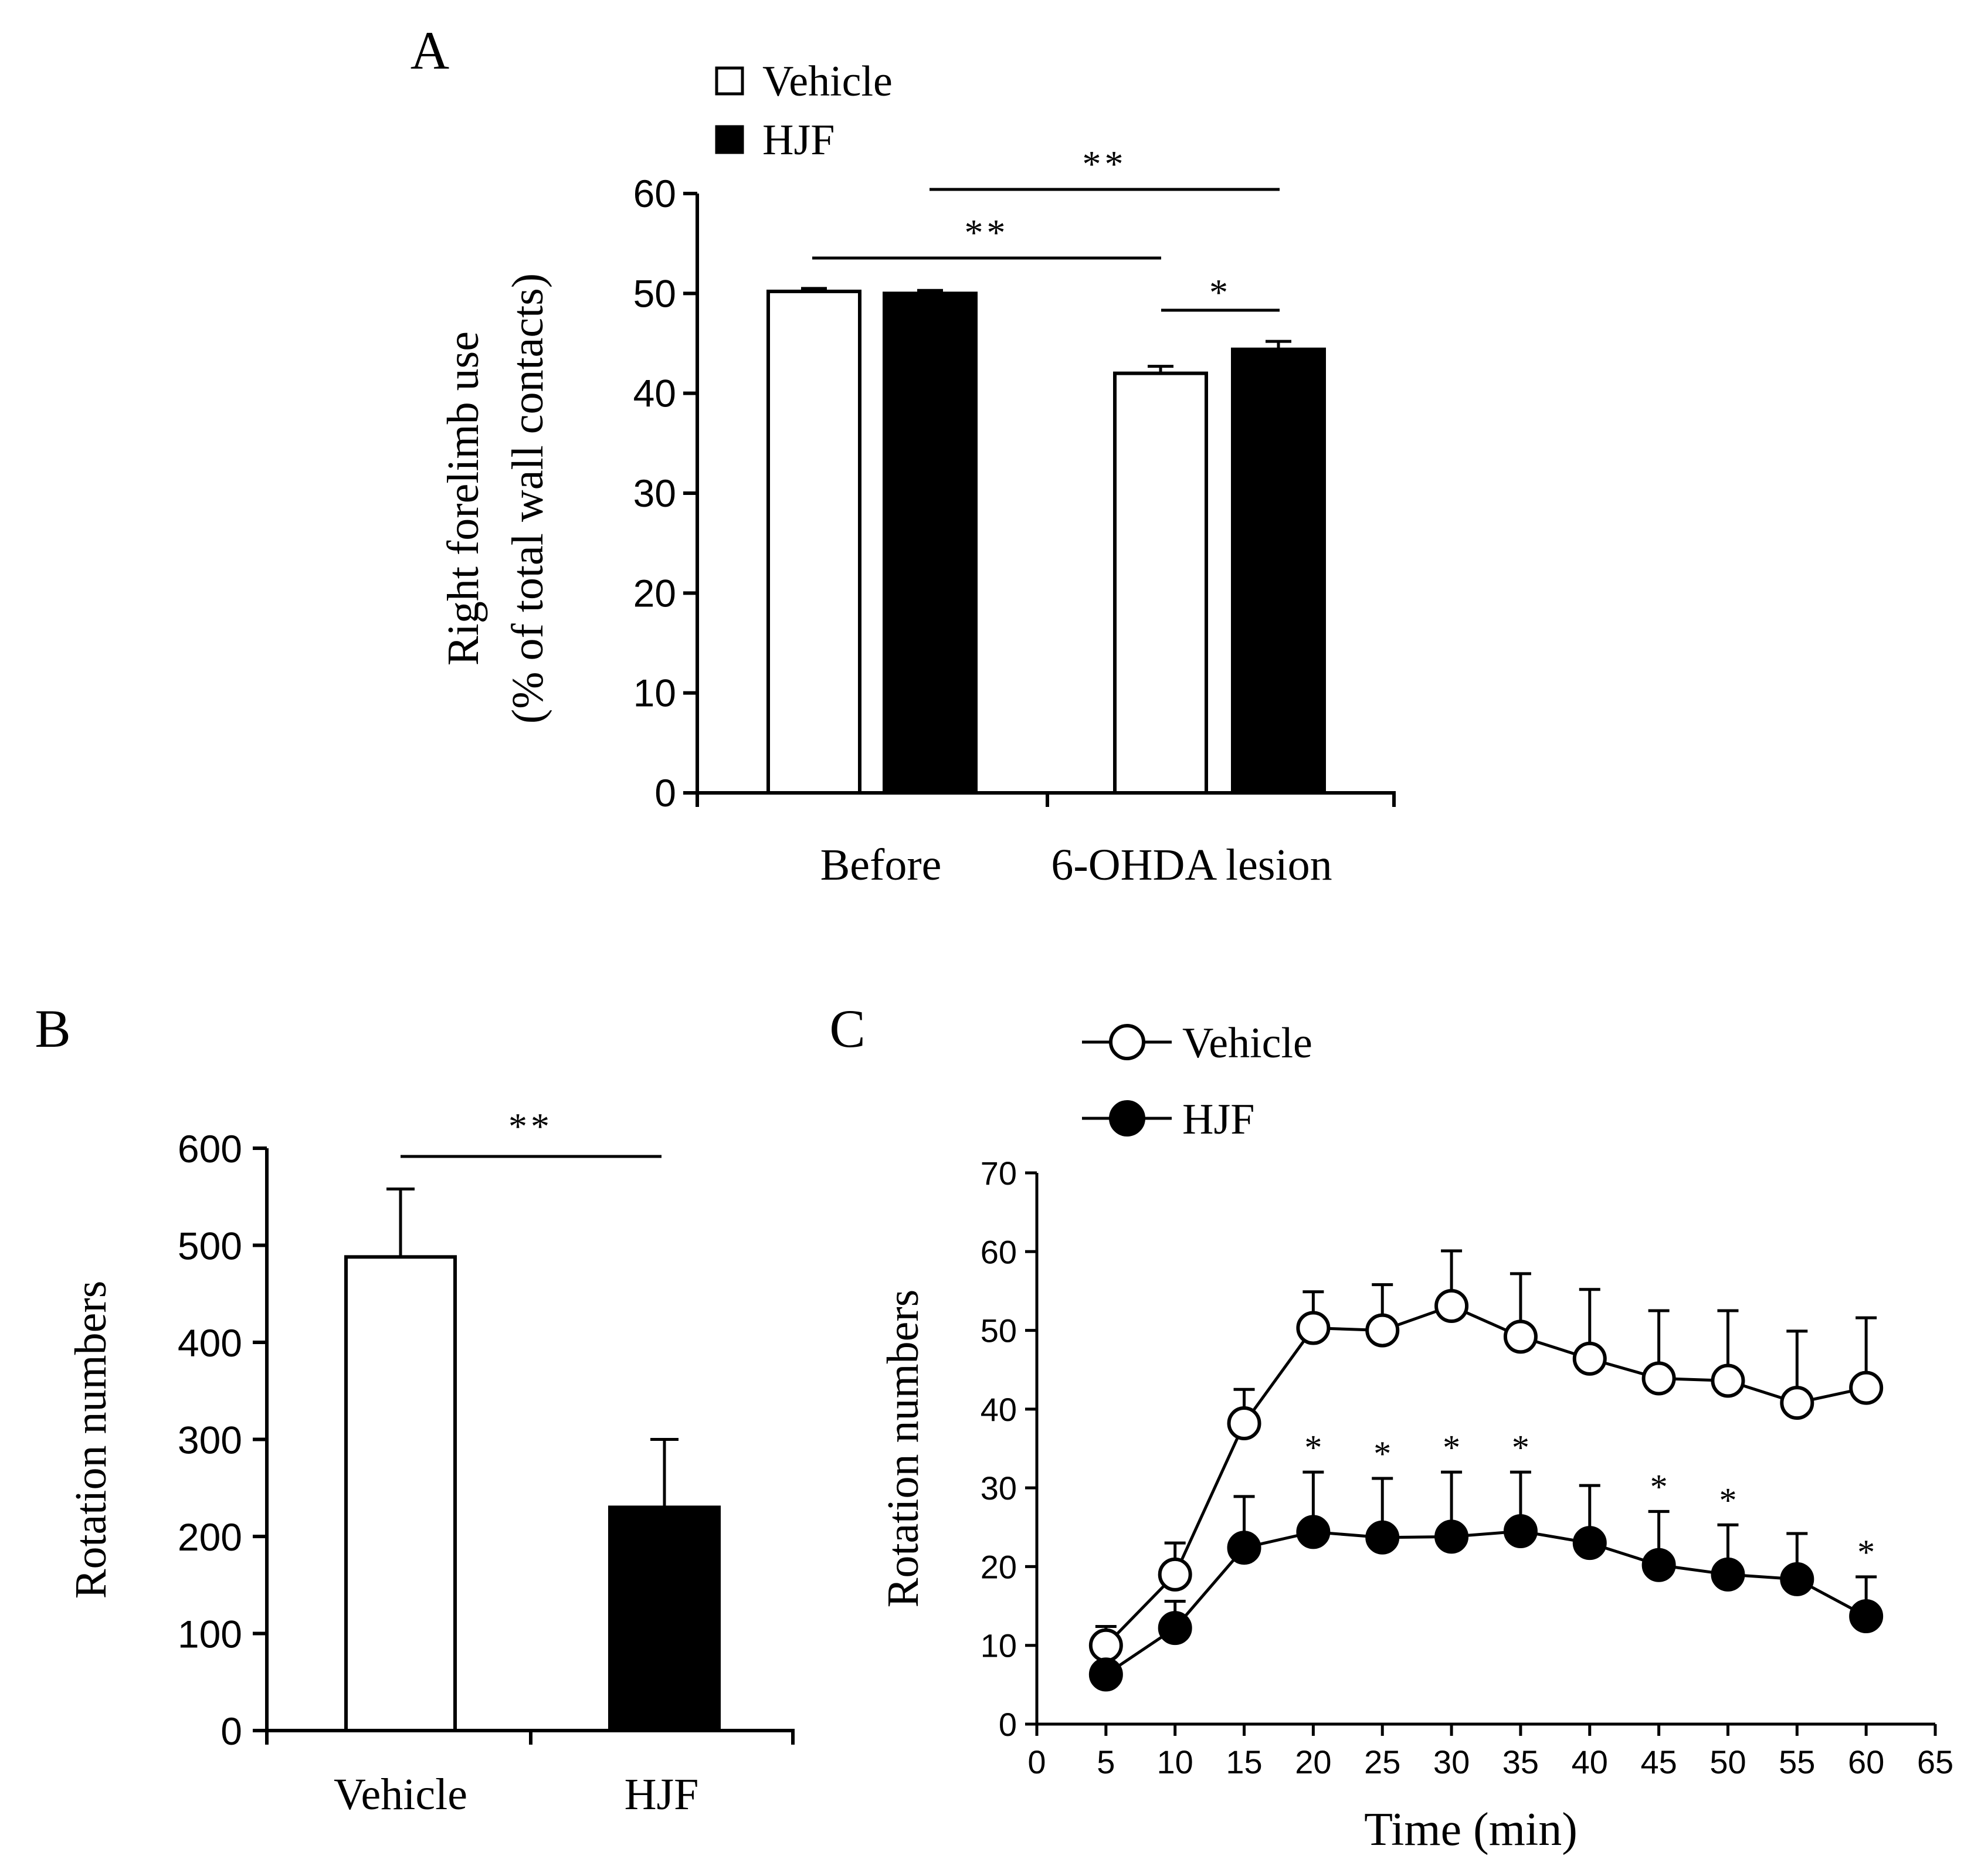 Image resolution: width=1981 pixels, height=1876 pixels. Describe the element at coordinates (91, 1440) in the screenshot. I see `y-axis-title-b: Rotation numbers` at that location.